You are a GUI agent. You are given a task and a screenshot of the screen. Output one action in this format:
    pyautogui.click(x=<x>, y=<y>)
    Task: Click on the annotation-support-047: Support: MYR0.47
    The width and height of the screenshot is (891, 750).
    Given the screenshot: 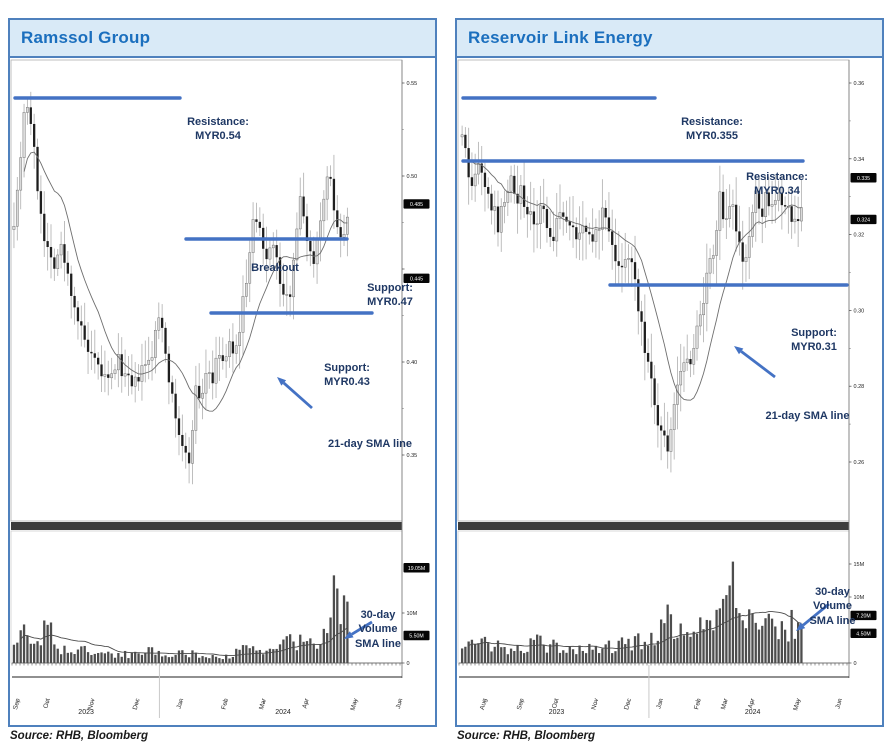 What is the action you would take?
    pyautogui.click(x=390, y=295)
    